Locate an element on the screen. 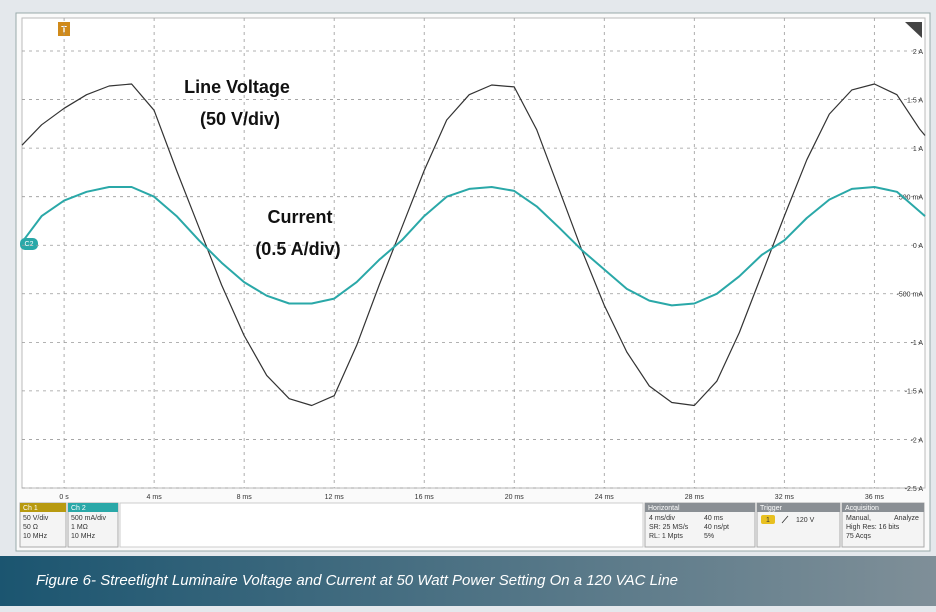 This screenshot has height=612, width=936. trigger-marker-box is located at coordinates (64, 29).